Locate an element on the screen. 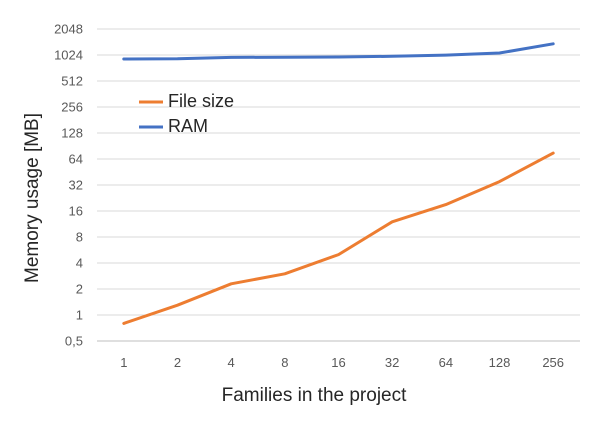 Image resolution: width=589 pixels, height=422 pixels. y-tick-label: 0,5 is located at coordinates (74, 341).